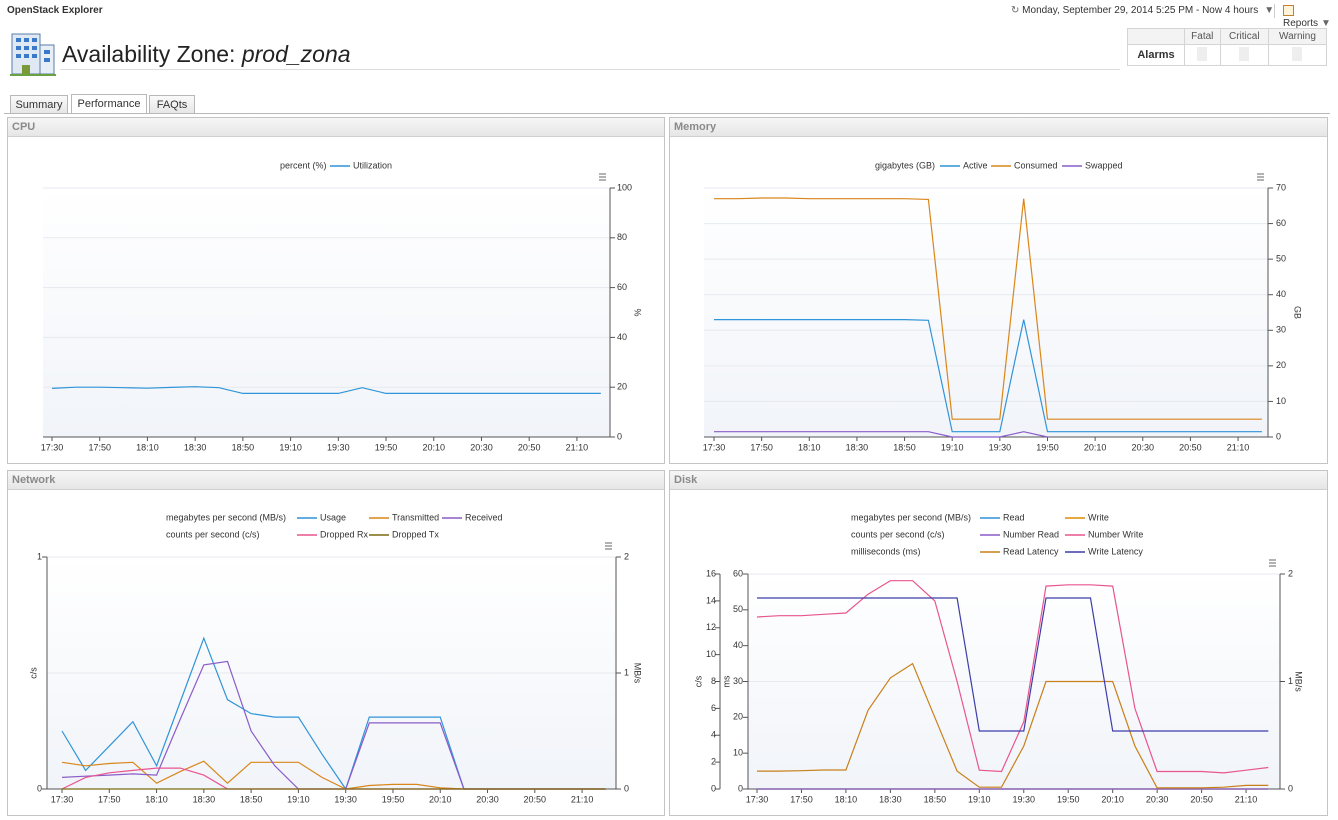 The image size is (1338, 820). I want to click on reports-text: Reports, so click(1301, 23).